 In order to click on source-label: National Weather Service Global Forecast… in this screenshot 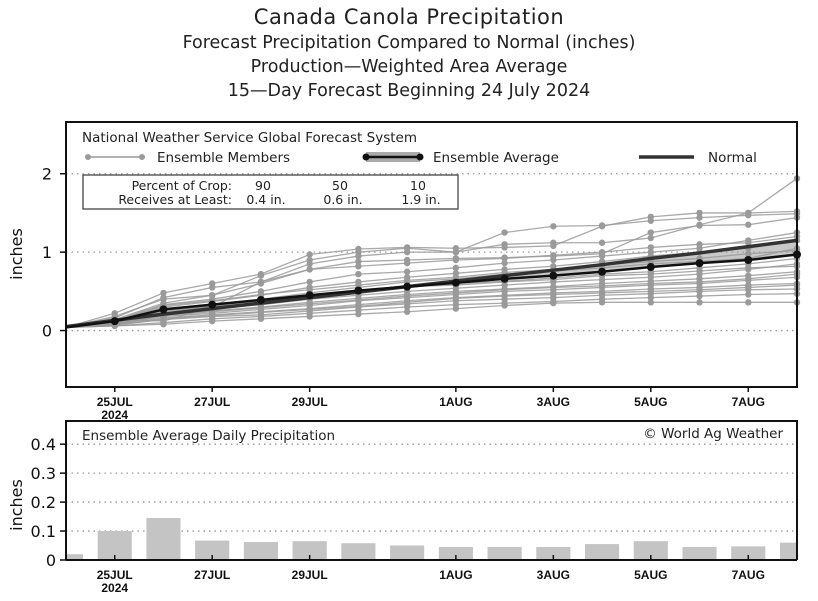, I will do `click(249, 138)`.